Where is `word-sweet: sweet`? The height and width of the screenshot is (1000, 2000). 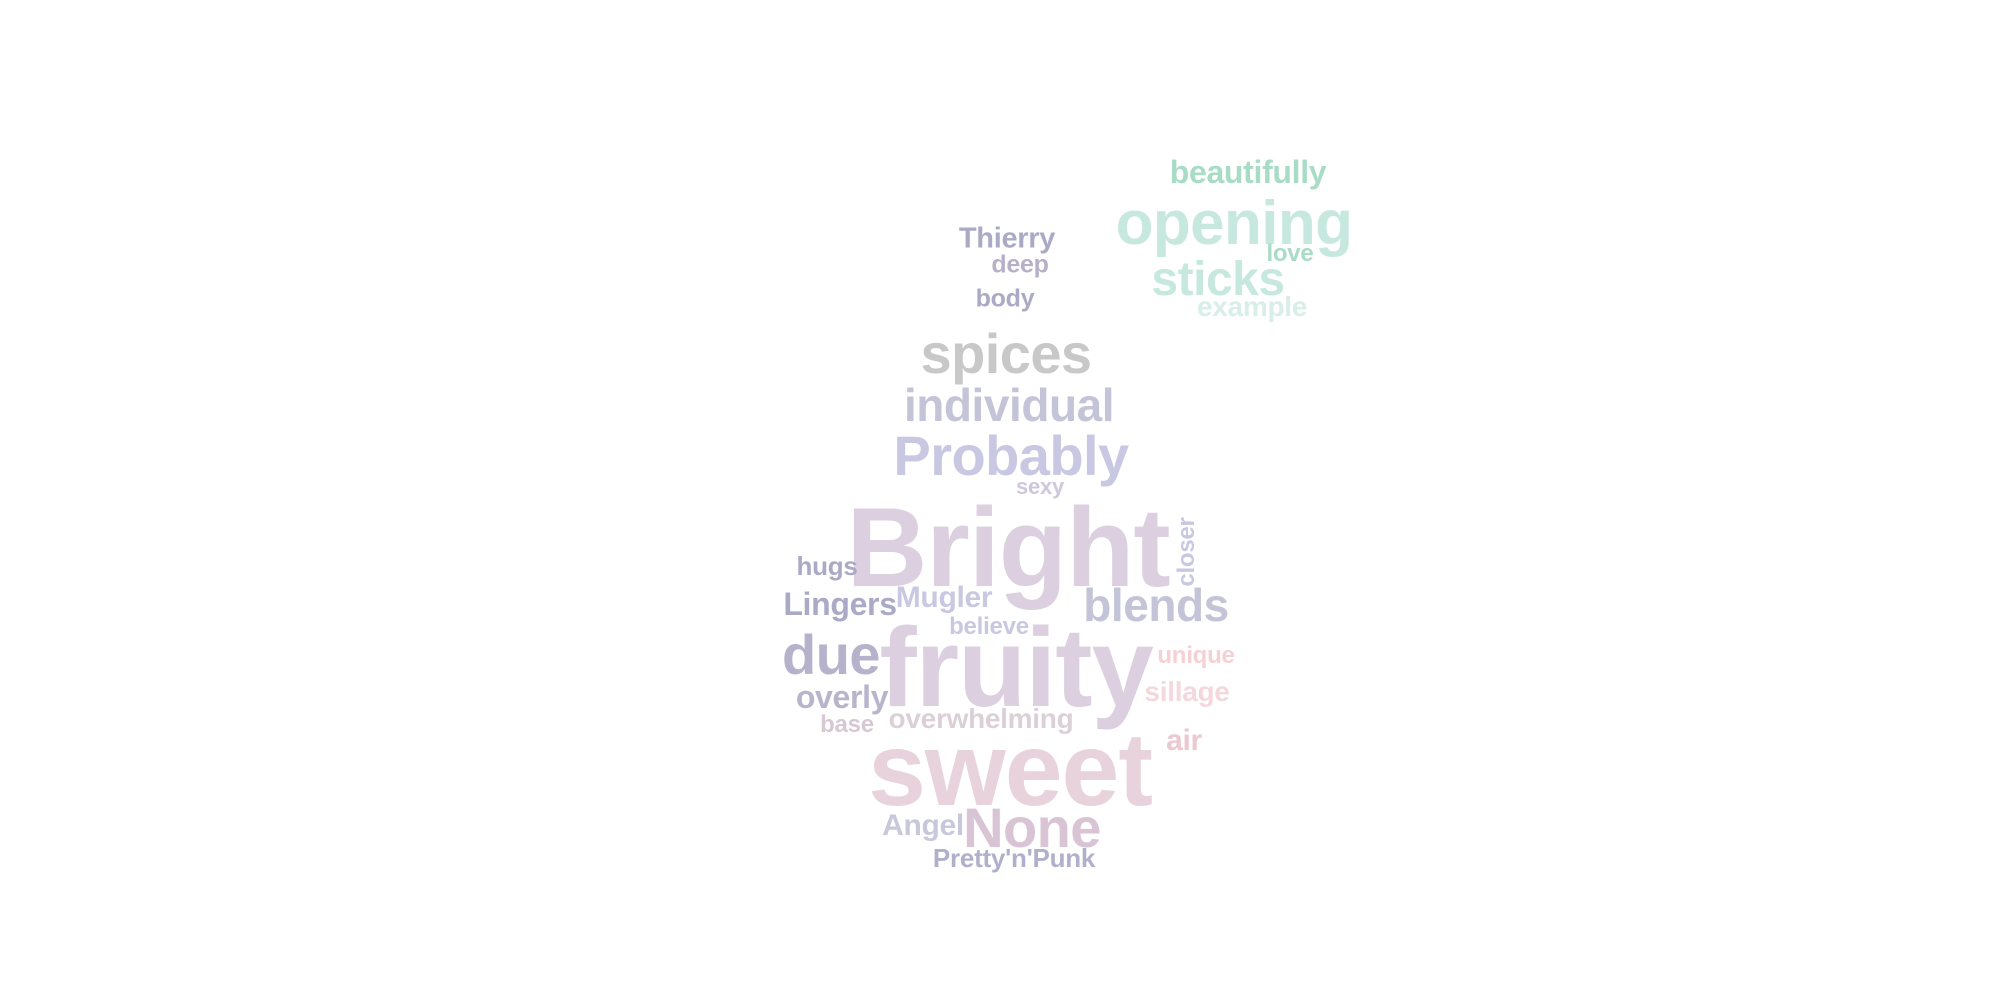
word-sweet: sweet is located at coordinates (1010, 770).